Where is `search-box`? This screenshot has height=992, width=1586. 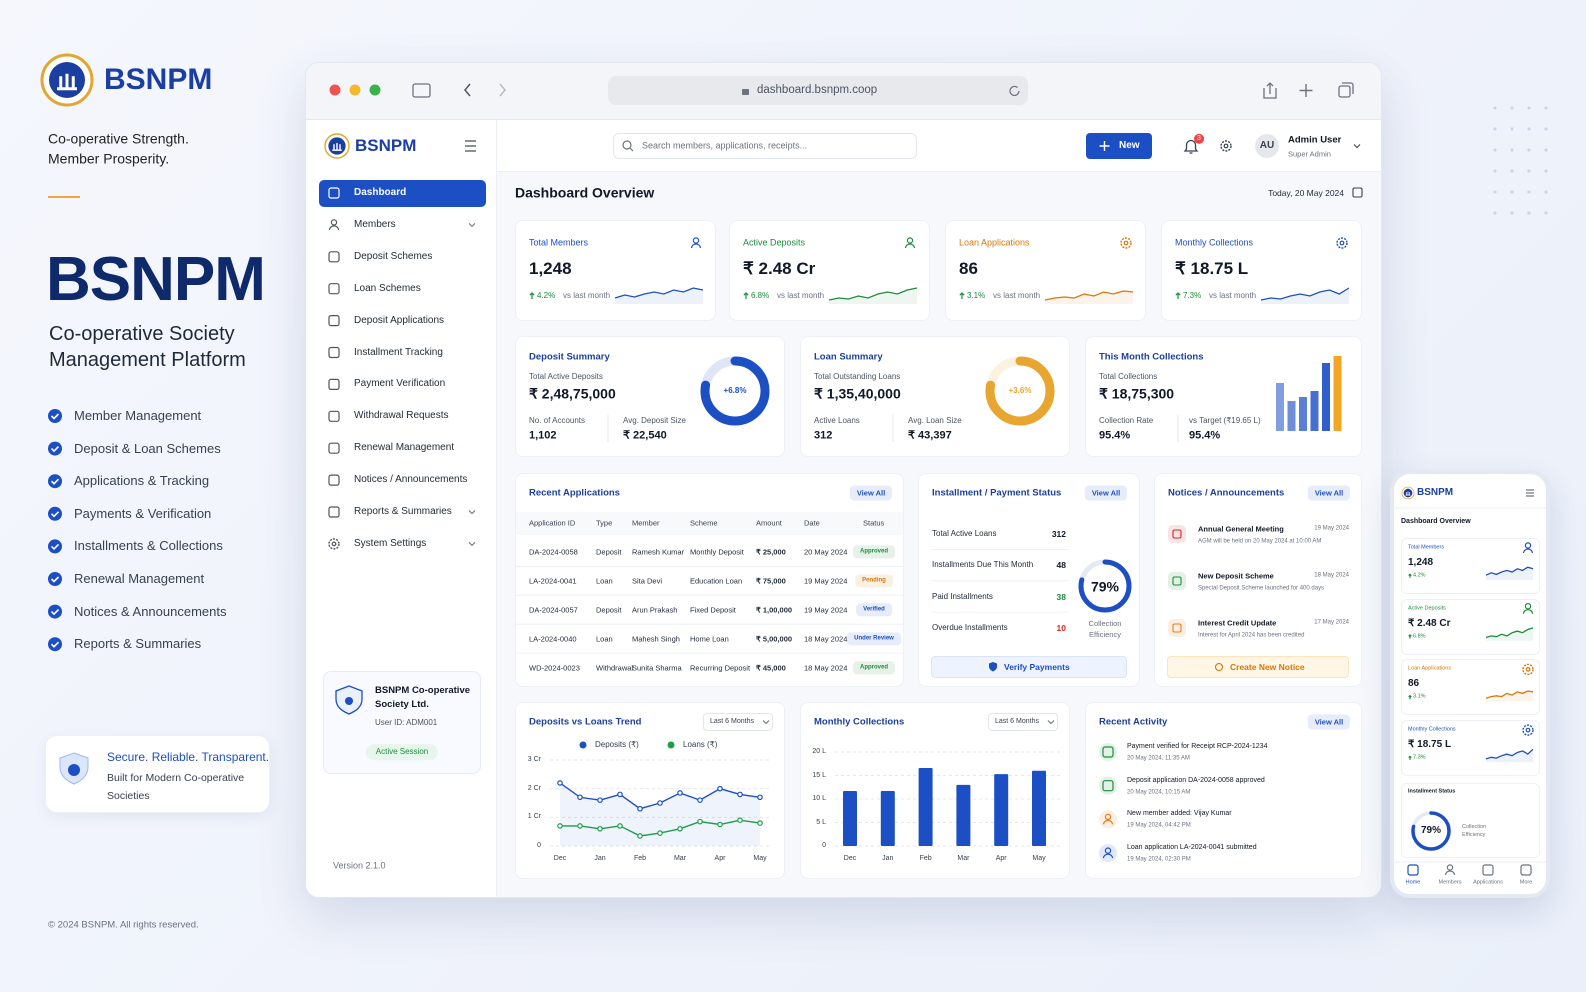 search-box is located at coordinates (765, 146).